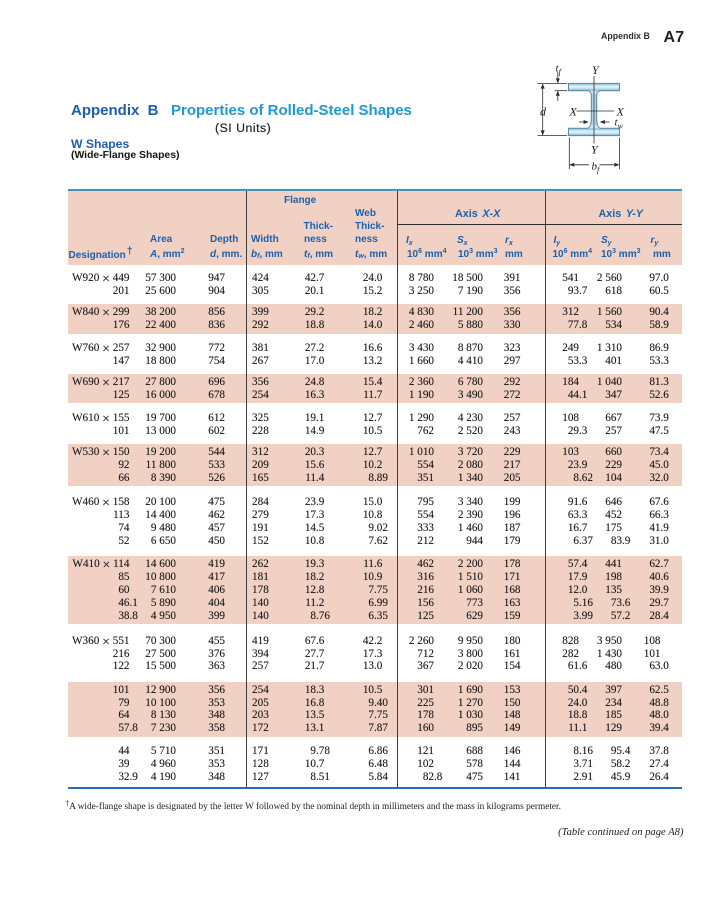  I want to click on svg-text: bf, so click(597, 168).